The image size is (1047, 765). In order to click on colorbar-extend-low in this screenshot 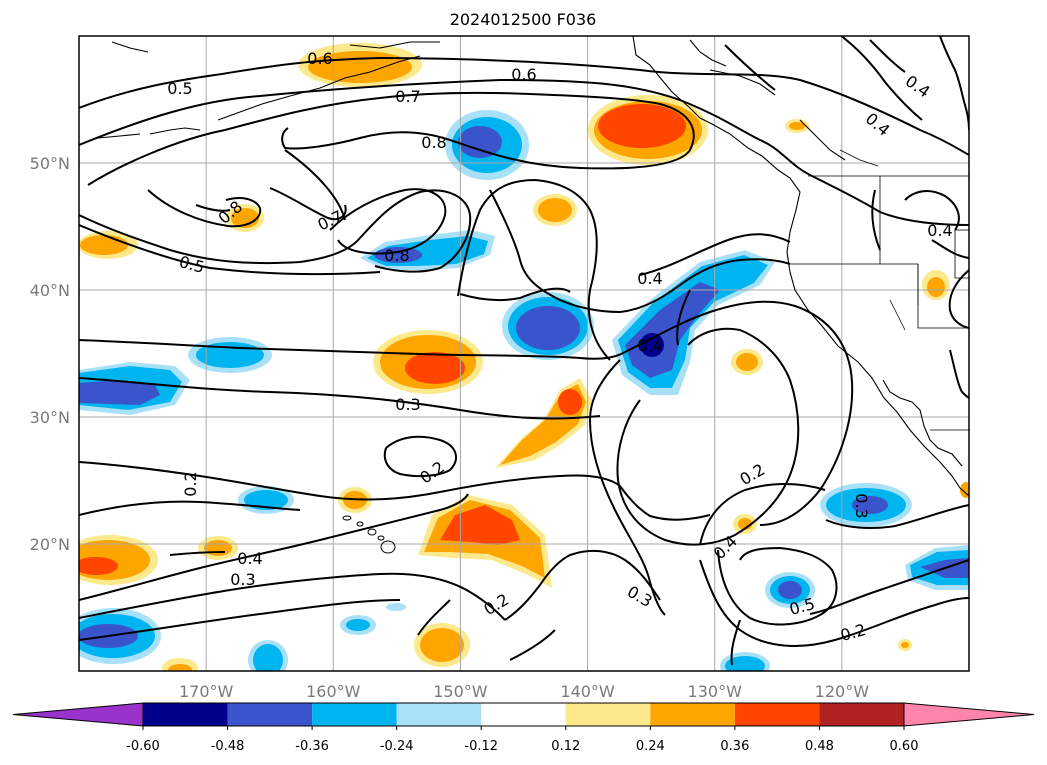, I will do `click(78, 714)`.